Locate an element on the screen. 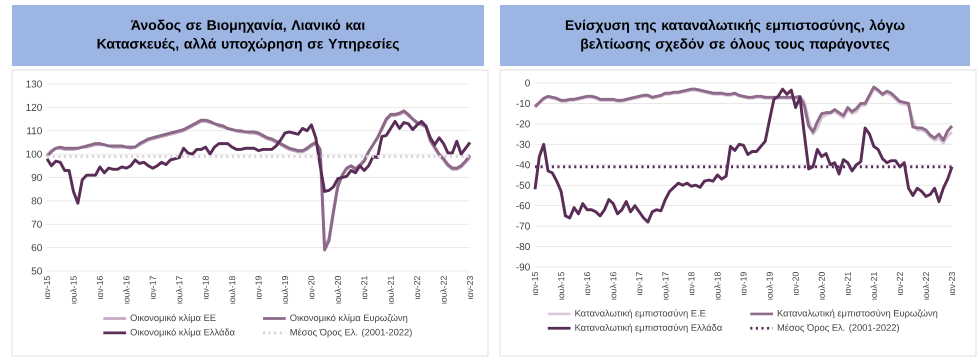  y-tick-label: -30 is located at coordinates (523, 144).